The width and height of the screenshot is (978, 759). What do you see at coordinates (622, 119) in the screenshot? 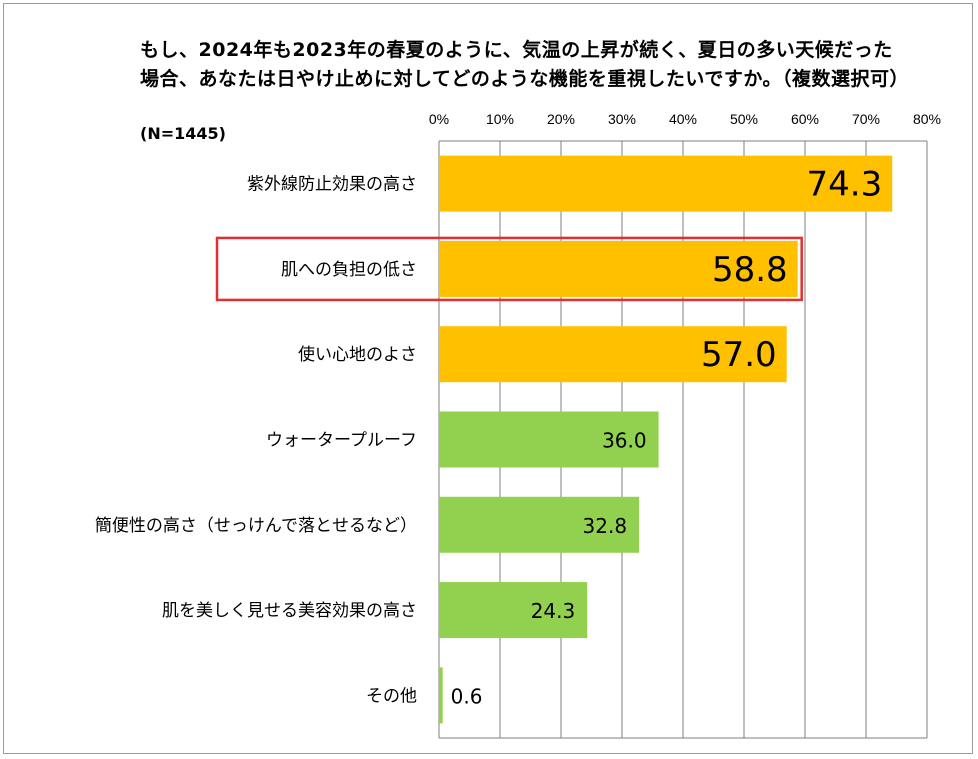
I see `x-tick-label: 30%` at bounding box center [622, 119].